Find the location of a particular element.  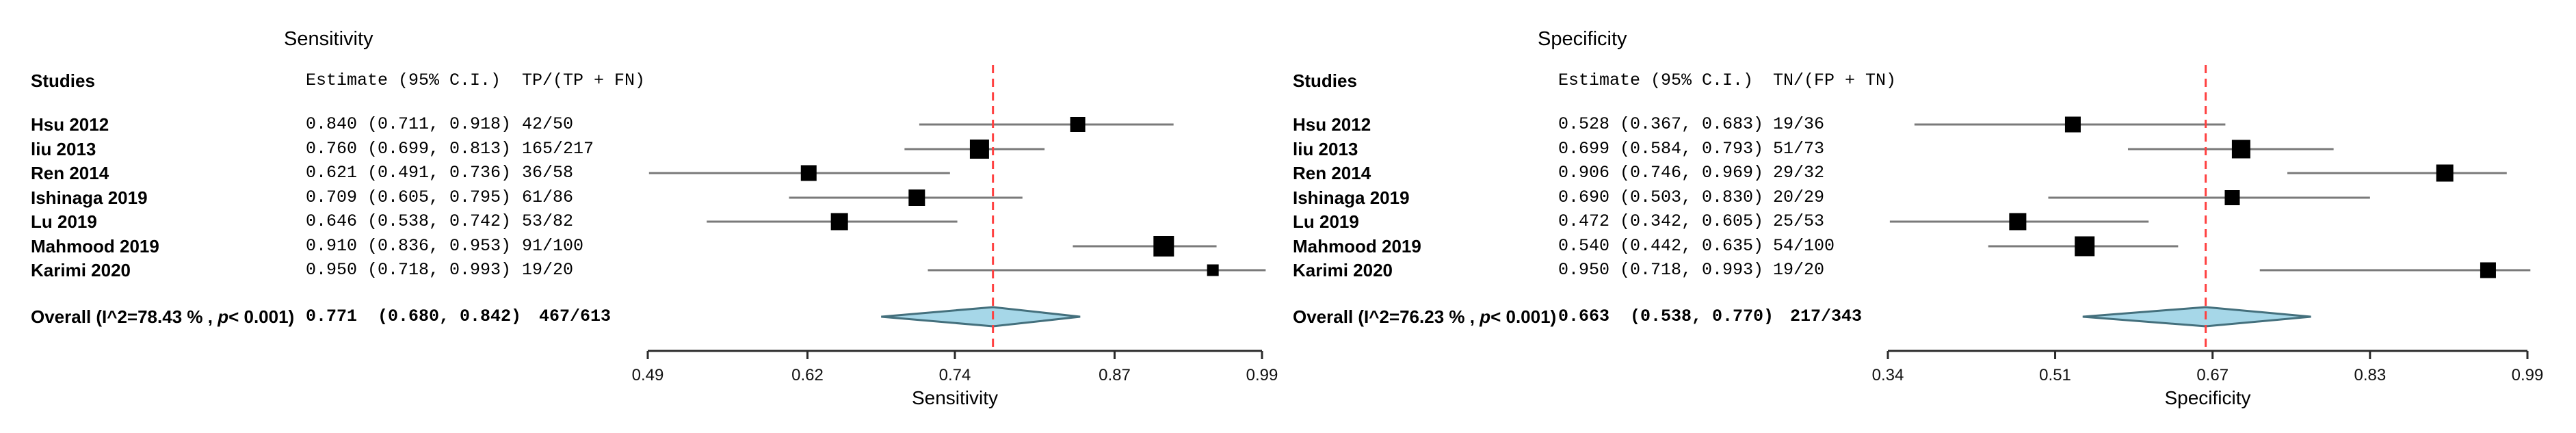

x-axis-tick-label: 0.49 is located at coordinates (648, 375).